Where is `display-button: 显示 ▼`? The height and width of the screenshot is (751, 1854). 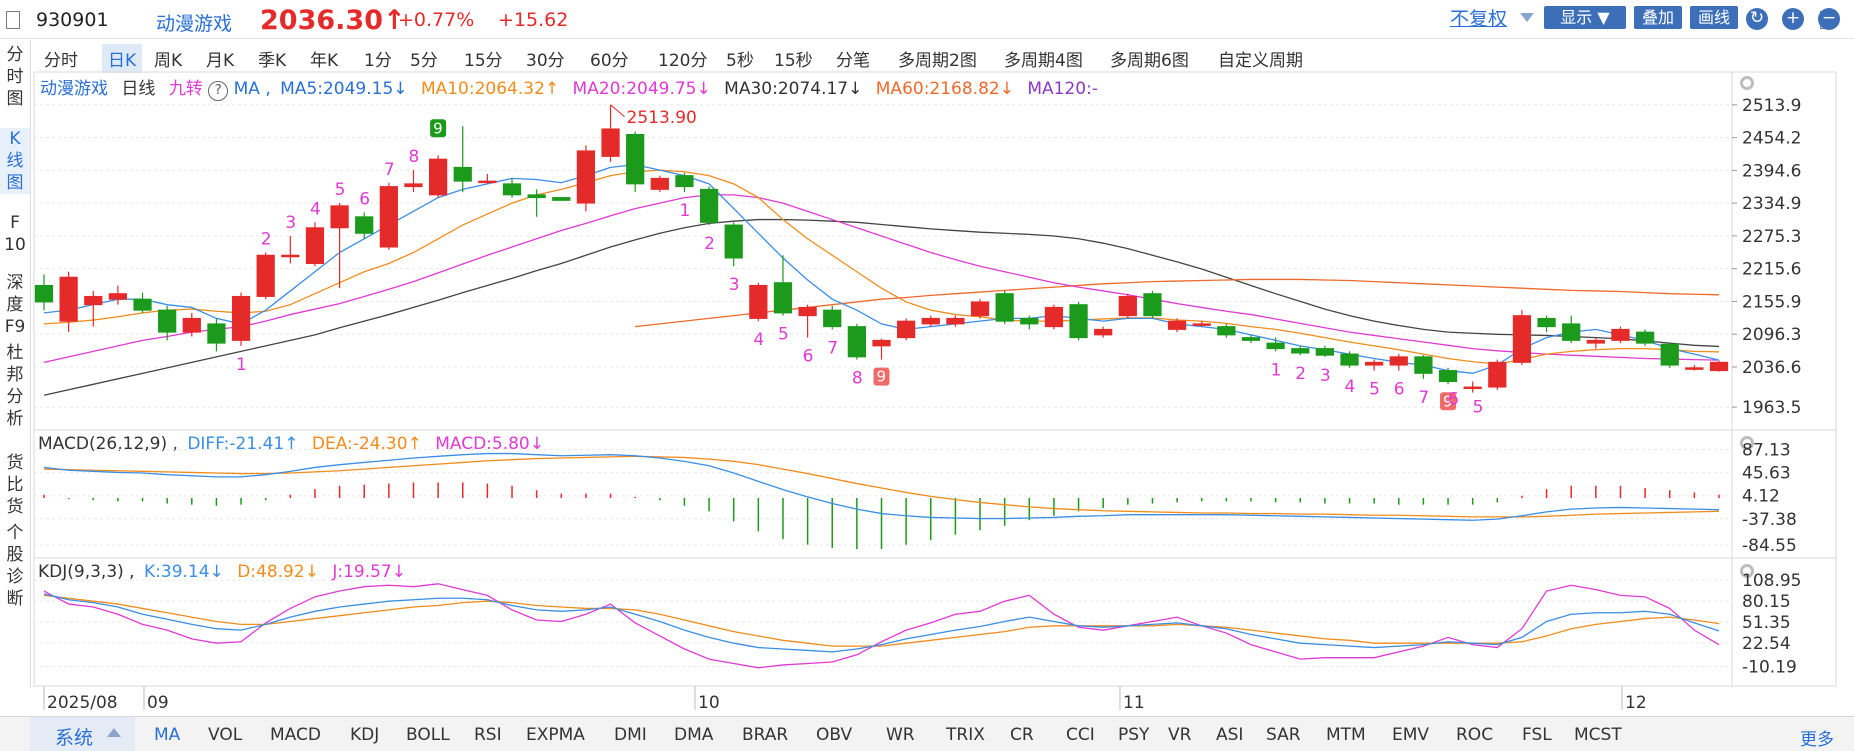
display-button: 显示 ▼ is located at coordinates (1585, 17).